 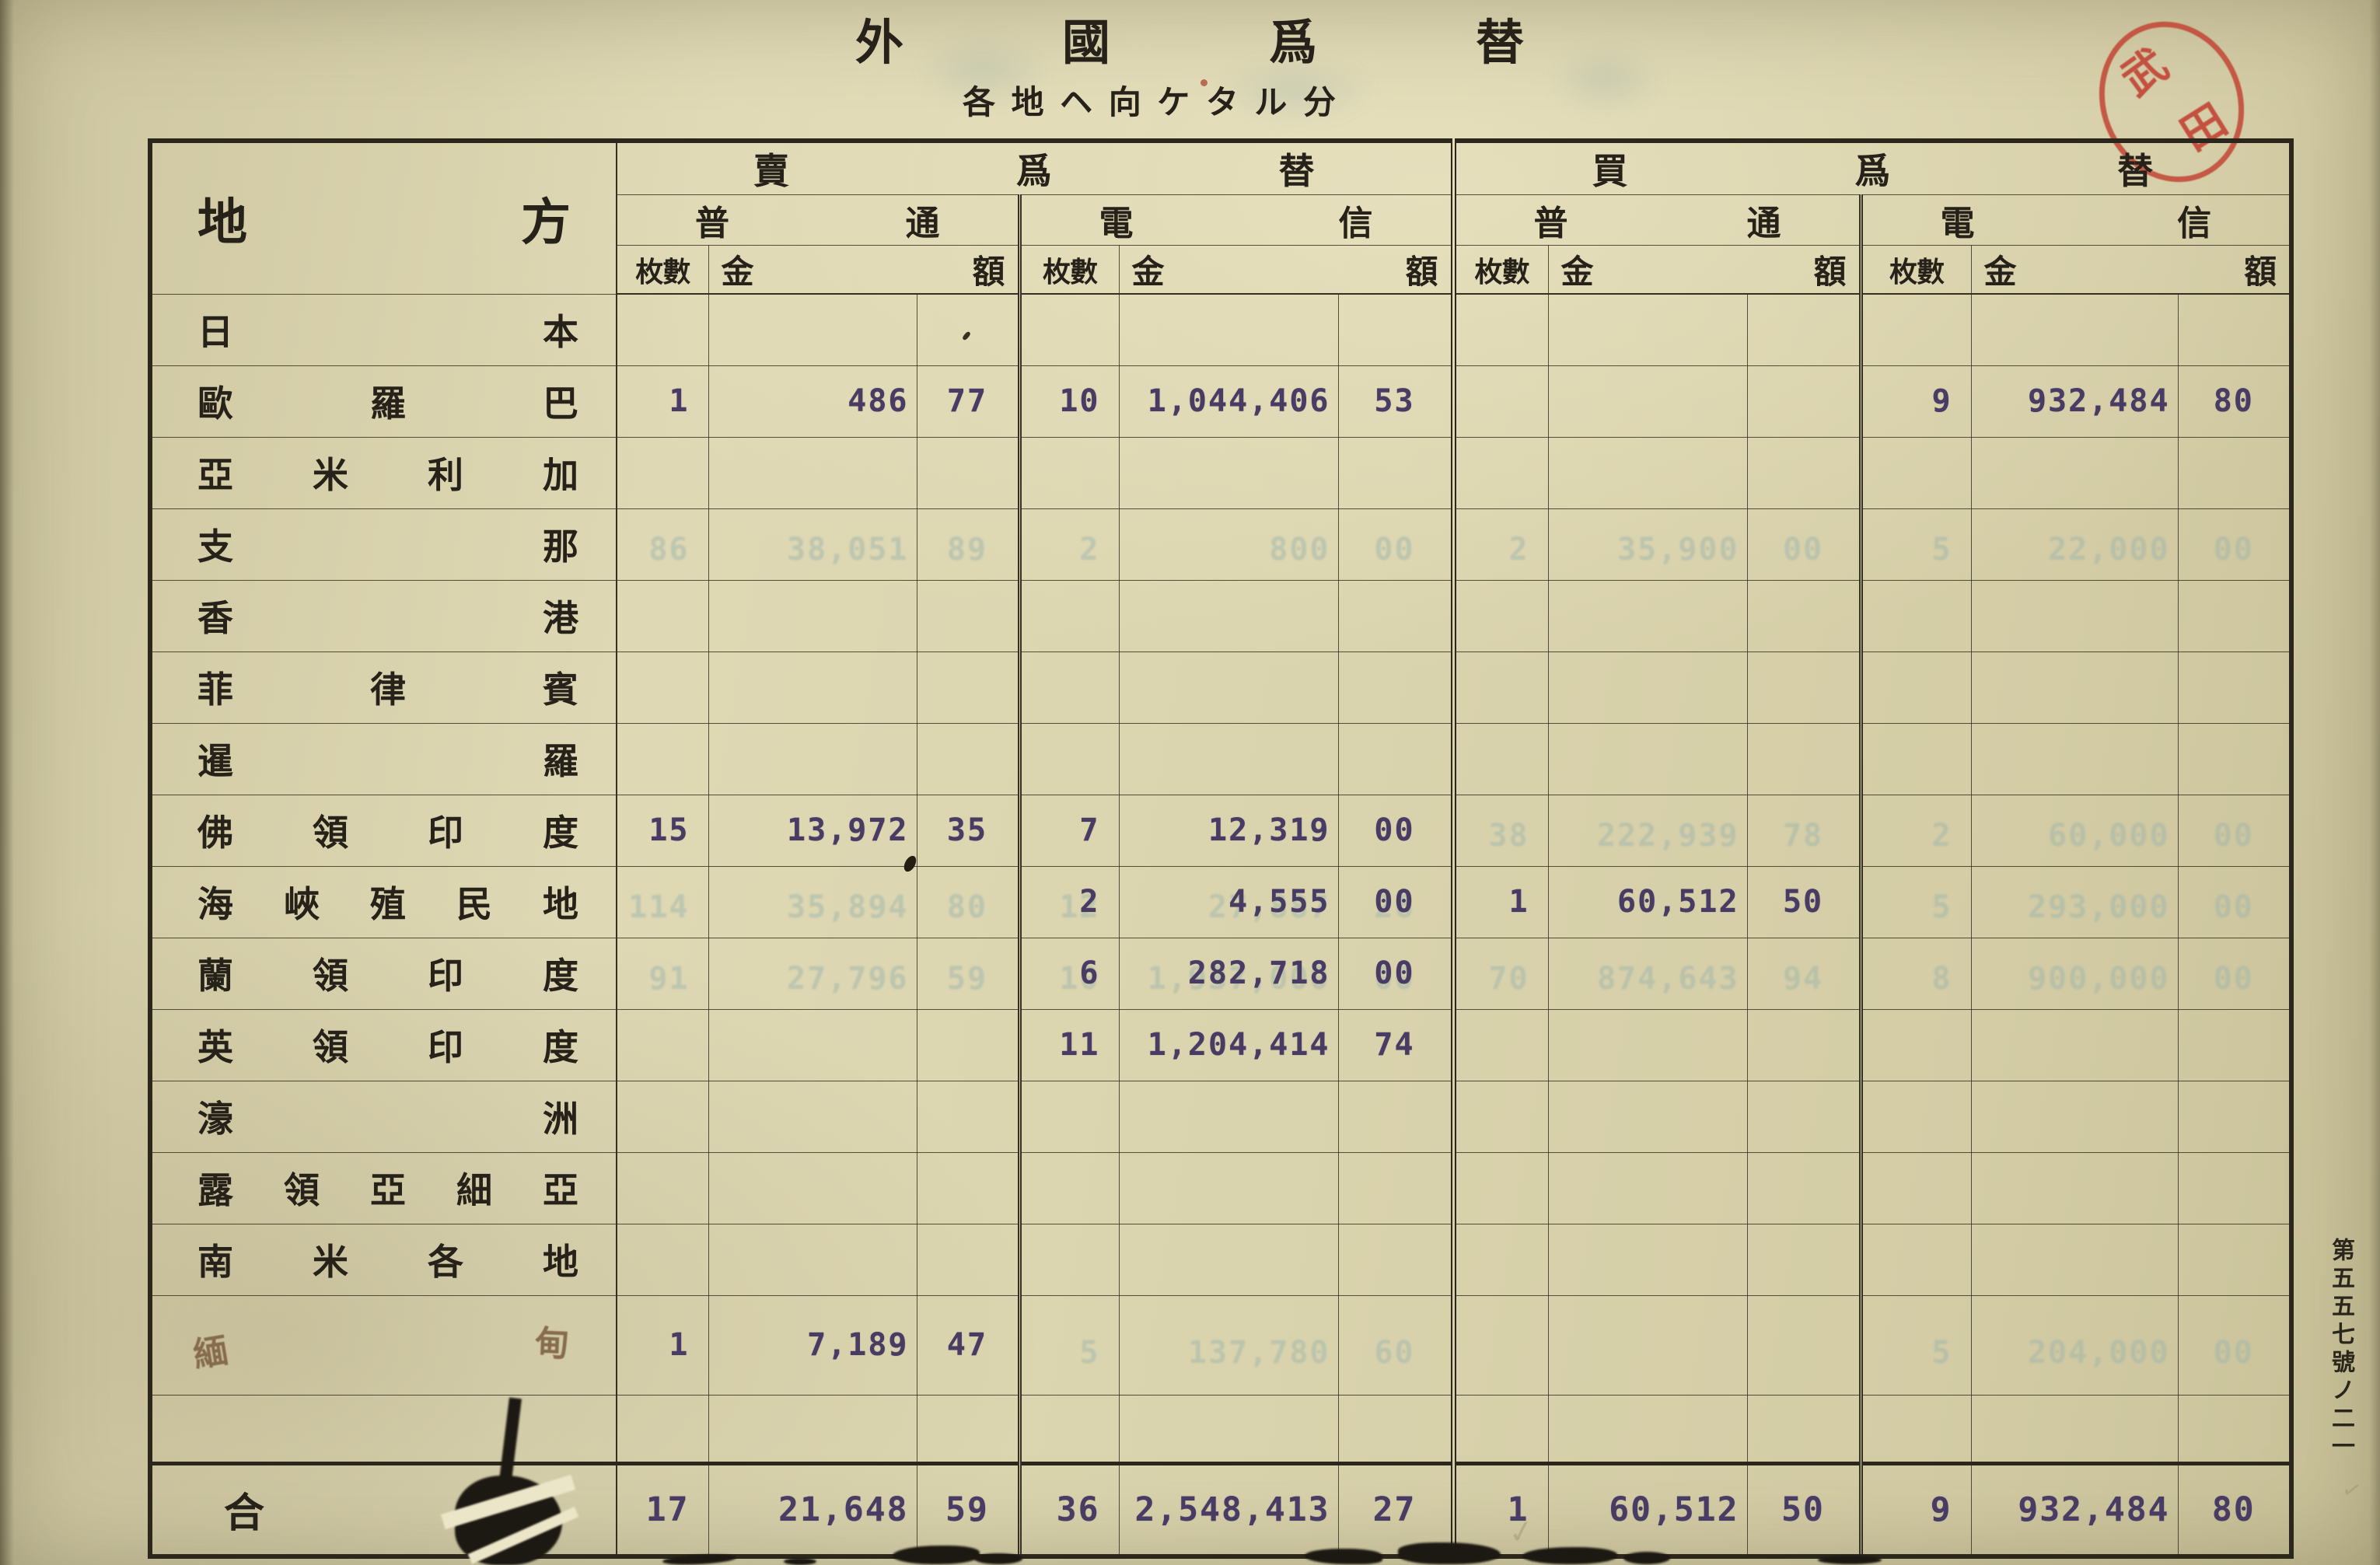 I want to click on data-cell: 12,319, so click(x=1228, y=830).